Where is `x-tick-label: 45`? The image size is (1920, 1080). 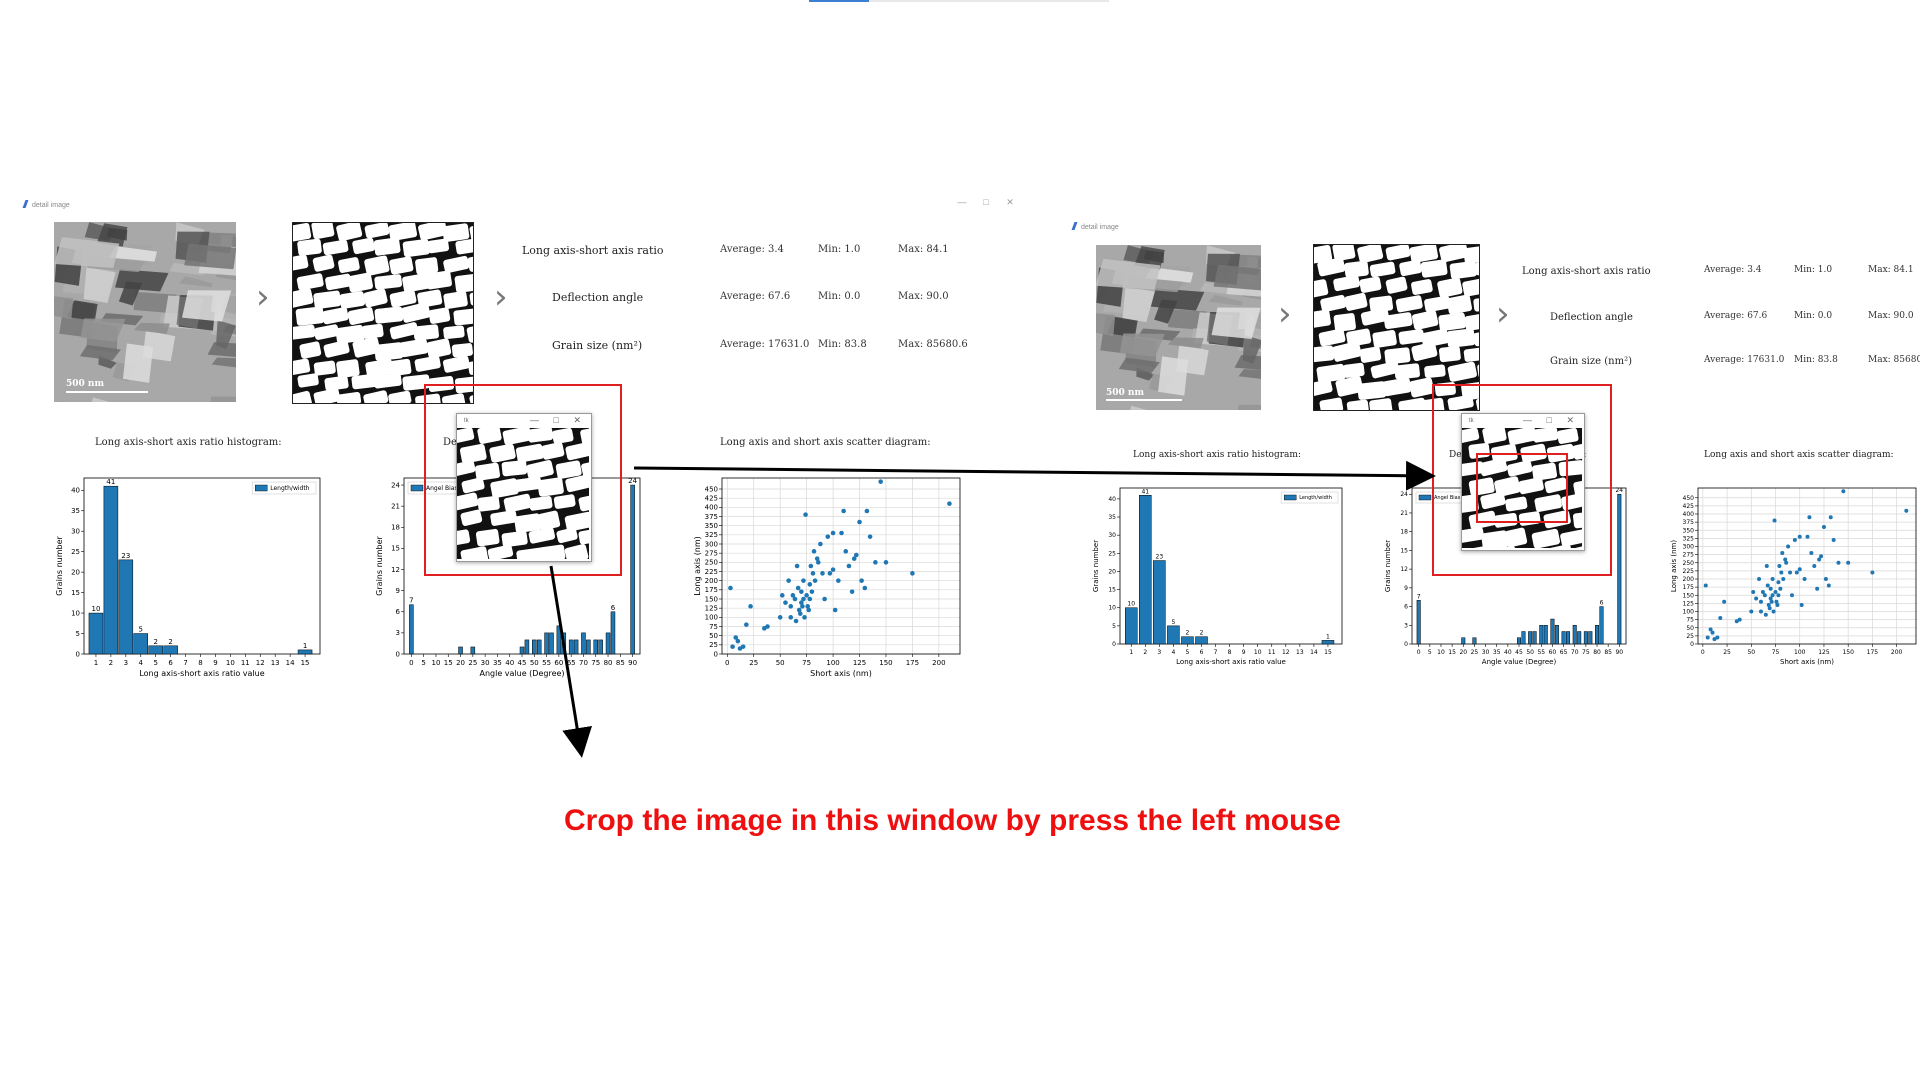 x-tick-label: 45 is located at coordinates (1519, 652).